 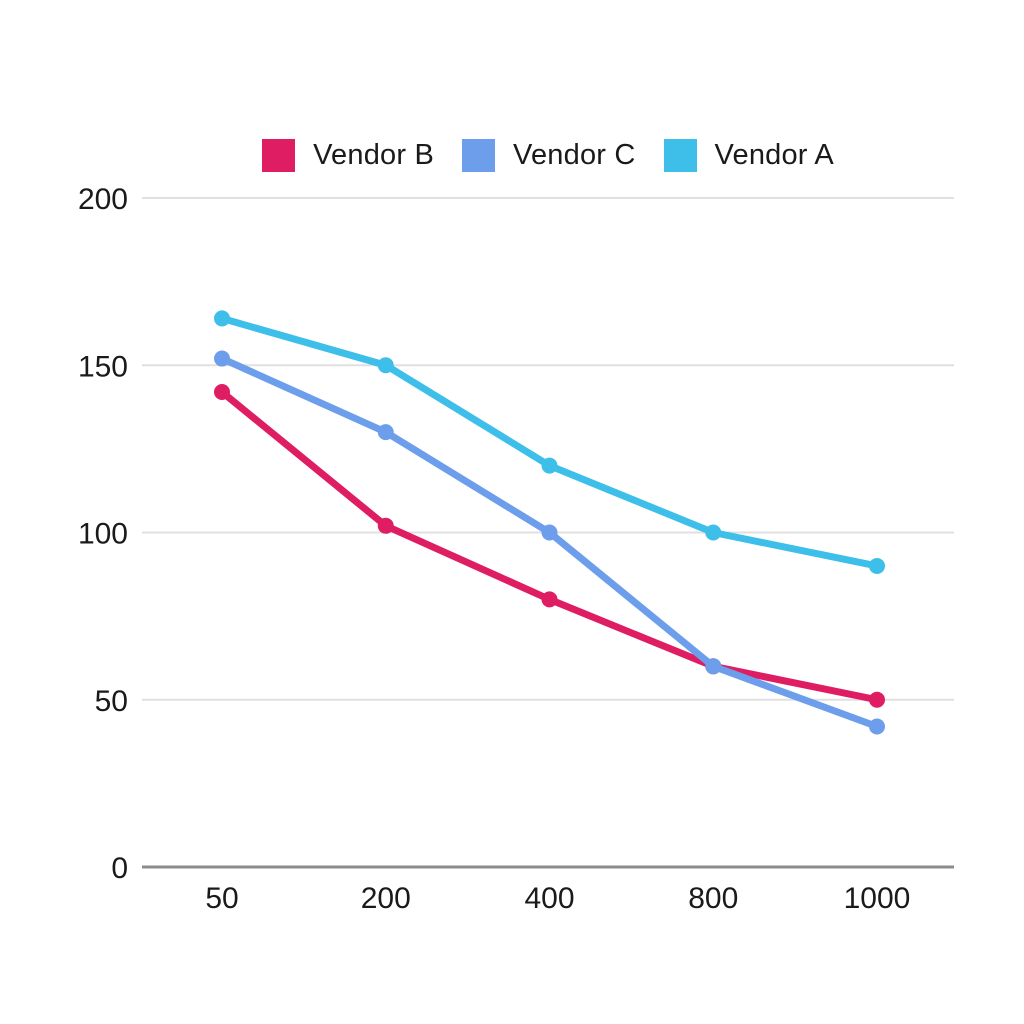 What do you see at coordinates (103, 366) in the screenshot?
I see `y-axis-tick-label: 150` at bounding box center [103, 366].